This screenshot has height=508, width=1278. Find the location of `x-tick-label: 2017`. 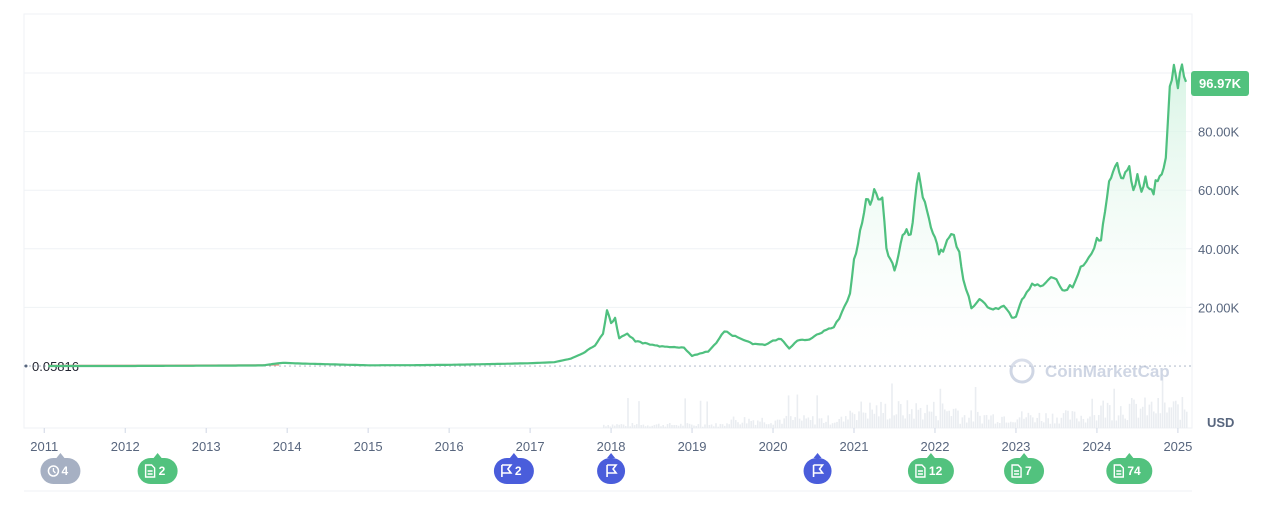

x-tick-label: 2017 is located at coordinates (530, 446).